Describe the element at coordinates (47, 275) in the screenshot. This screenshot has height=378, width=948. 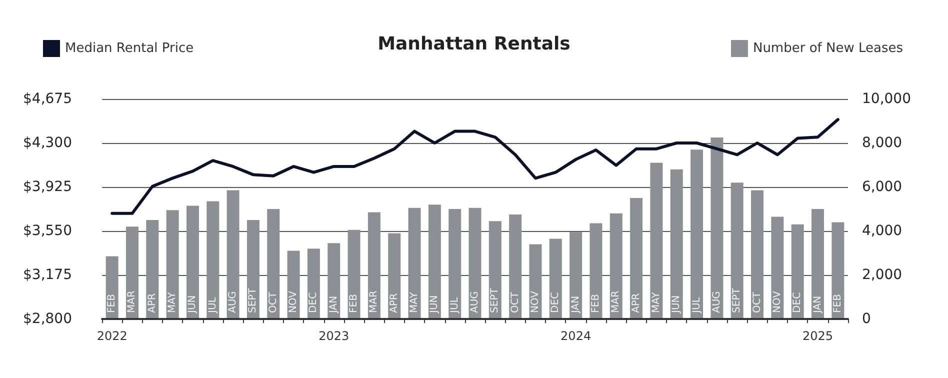
I see `y-tick-label: $3,175` at that location.